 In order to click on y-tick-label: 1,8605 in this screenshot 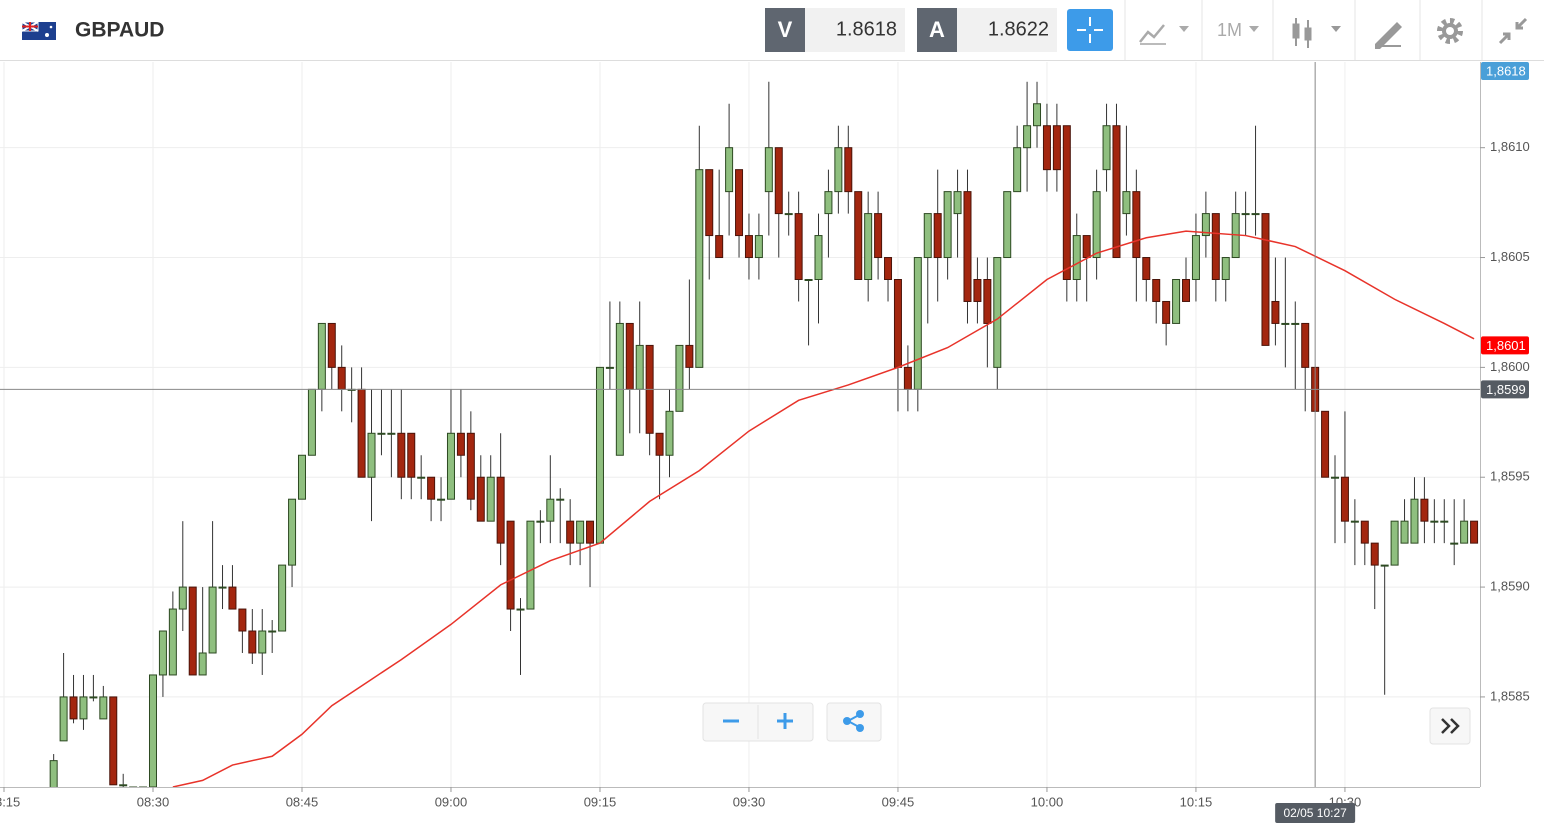, I will do `click(1510, 256)`.